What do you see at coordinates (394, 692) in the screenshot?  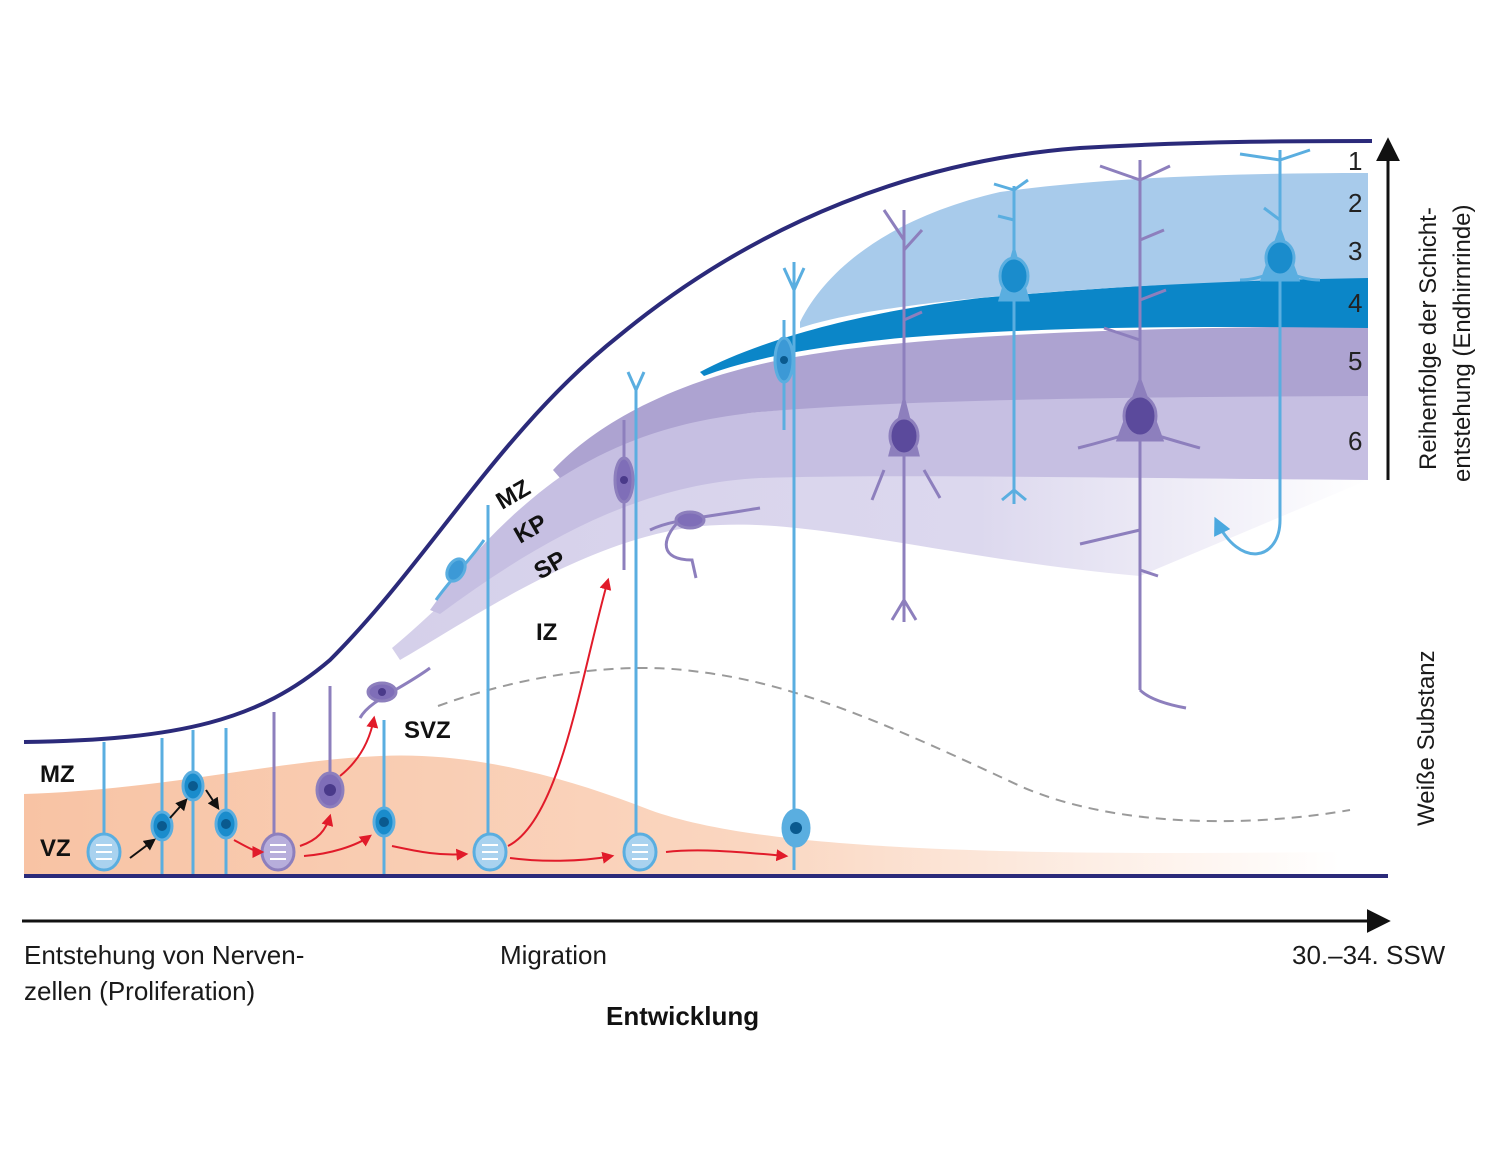 I see `migrating-neuron-svz` at bounding box center [394, 692].